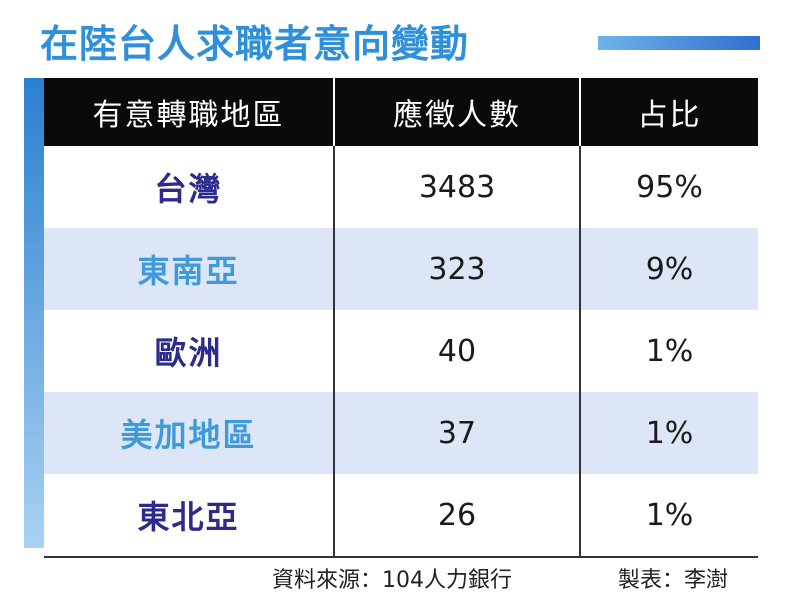 The image size is (800, 612). I want to click on count-cell: 323, so click(456, 269).